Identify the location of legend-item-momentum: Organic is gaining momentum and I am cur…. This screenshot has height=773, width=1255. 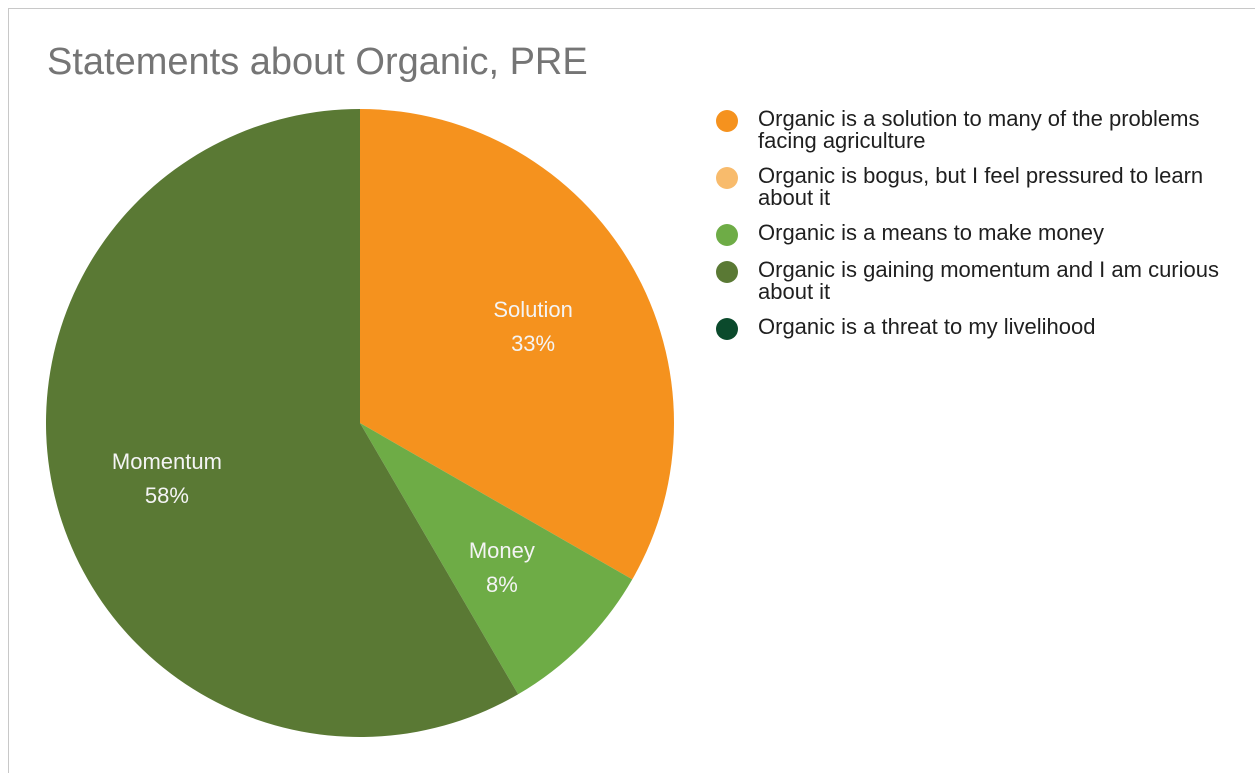
(976, 281).